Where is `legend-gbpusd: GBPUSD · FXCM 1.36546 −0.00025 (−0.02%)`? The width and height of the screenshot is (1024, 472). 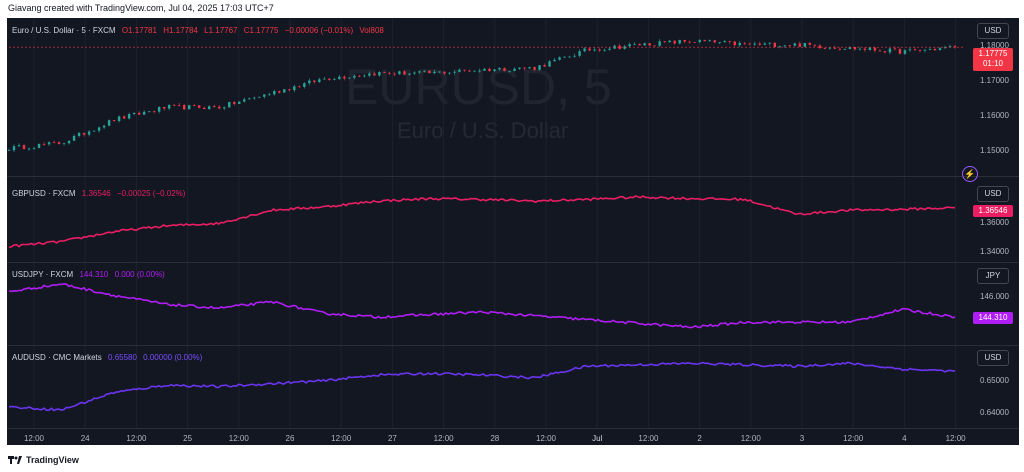 legend-gbpusd: GBPUSD · FXCM 1.36546 −0.00025 (−0.02%) is located at coordinates (100, 193).